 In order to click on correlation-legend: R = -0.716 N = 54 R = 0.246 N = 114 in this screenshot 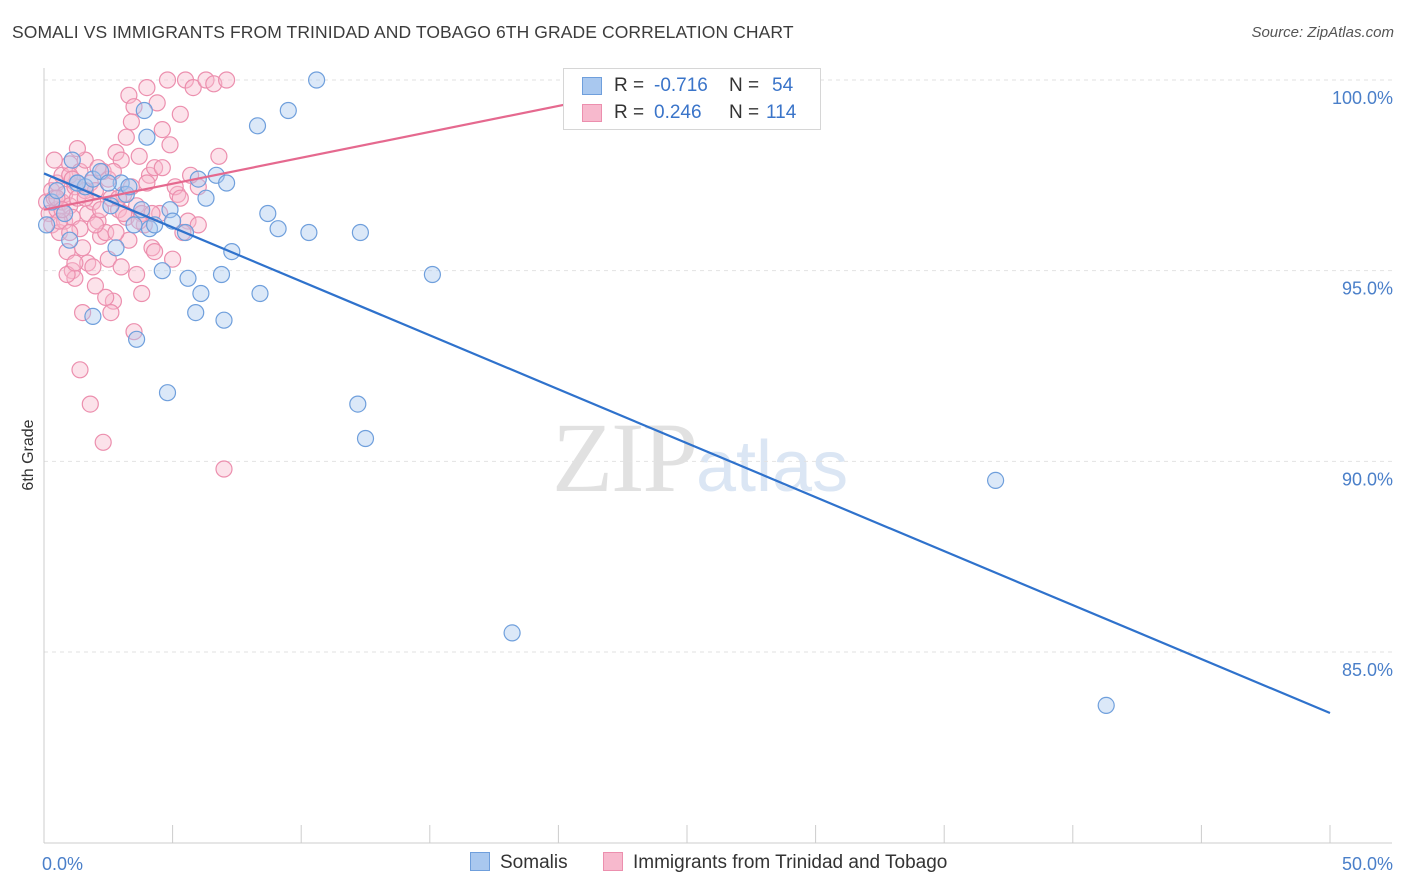, I will do `click(692, 99)`.